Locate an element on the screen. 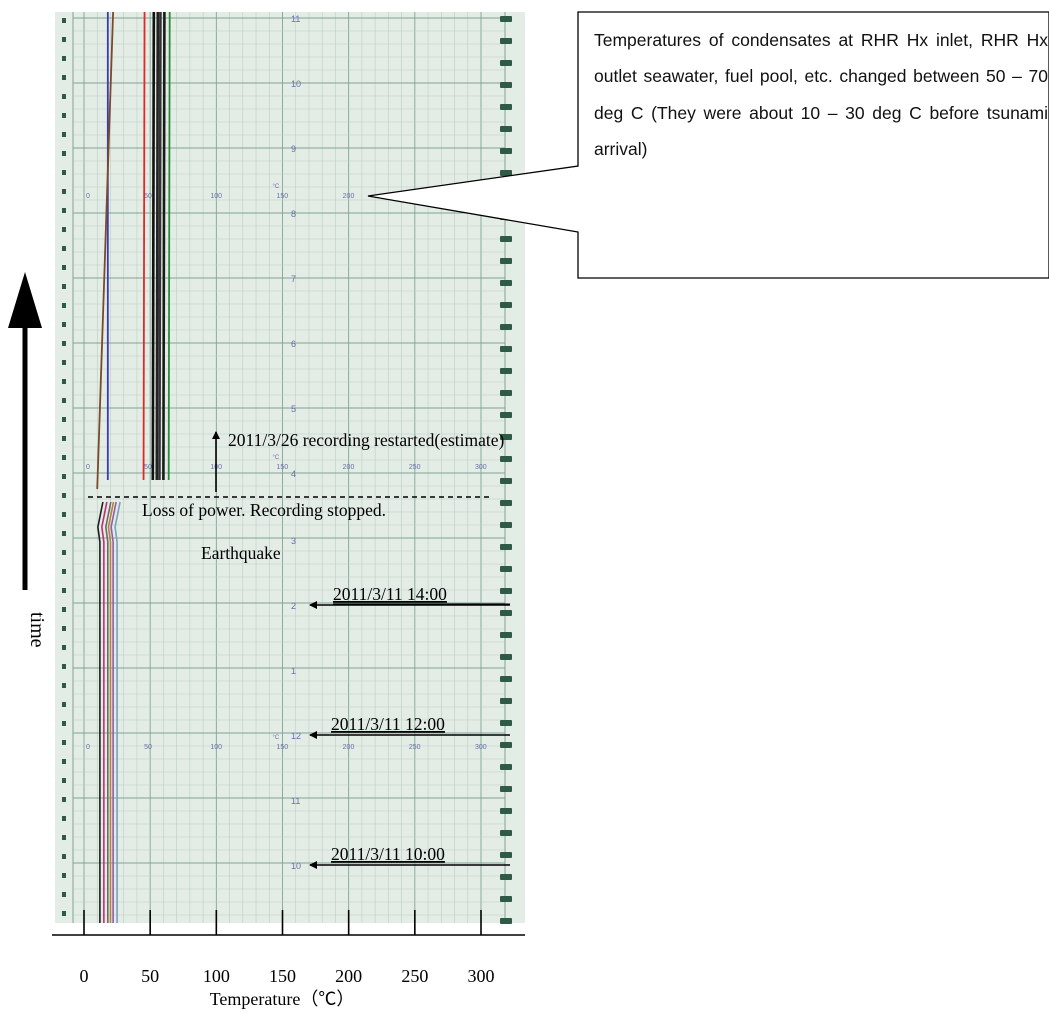 This screenshot has width=1049, height=1013. paper-scale-label: 50 is located at coordinates (148, 196).